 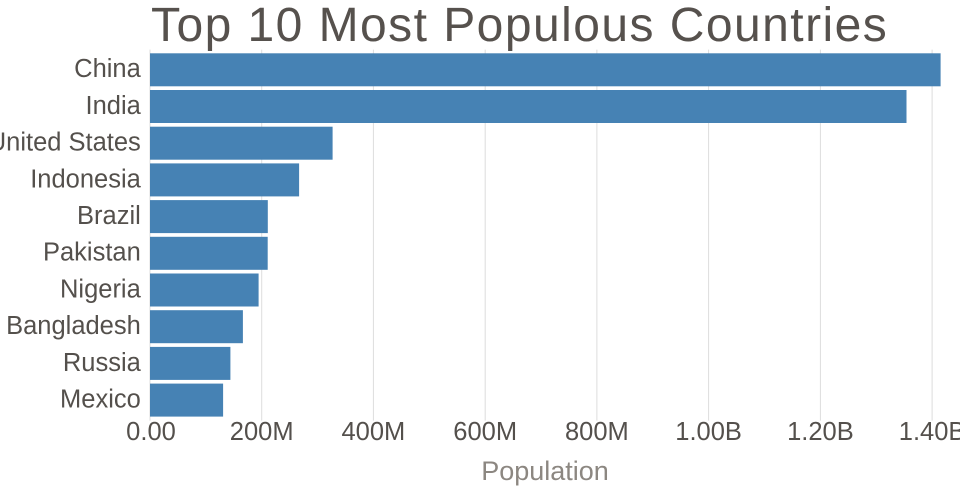 What do you see at coordinates (519, 26) in the screenshot?
I see `svg-text: Top 10 Most Populous Countries` at bounding box center [519, 26].